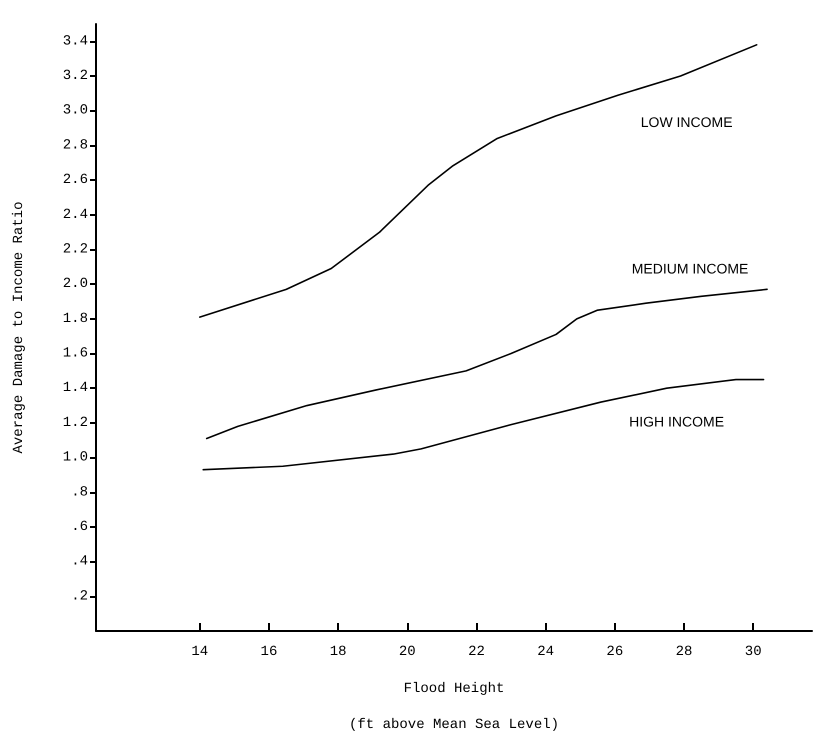  I want to click on series-label: LOW INCOME, so click(686, 122).